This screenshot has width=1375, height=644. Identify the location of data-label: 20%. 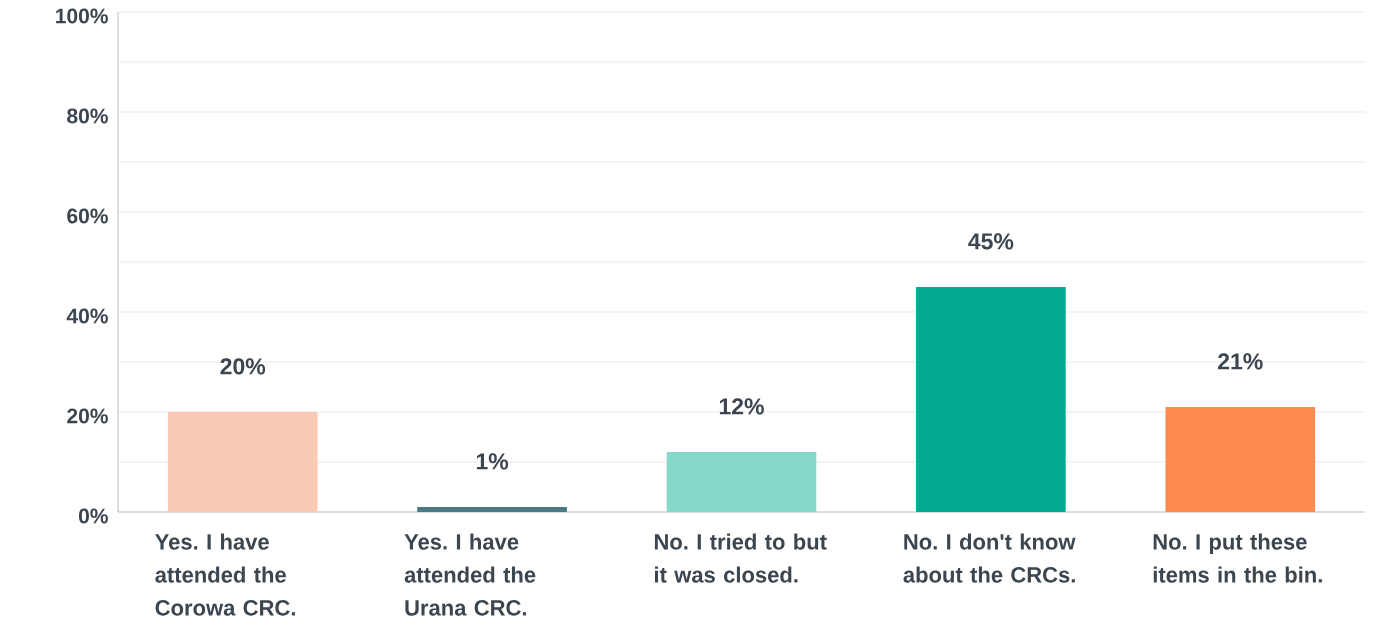
(243, 366).